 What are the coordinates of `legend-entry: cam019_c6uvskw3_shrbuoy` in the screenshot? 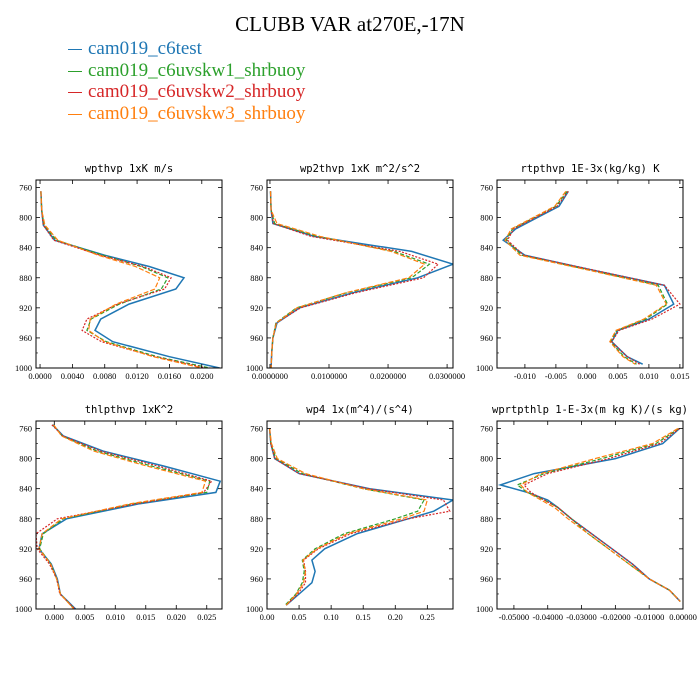 It's located at (186, 114).